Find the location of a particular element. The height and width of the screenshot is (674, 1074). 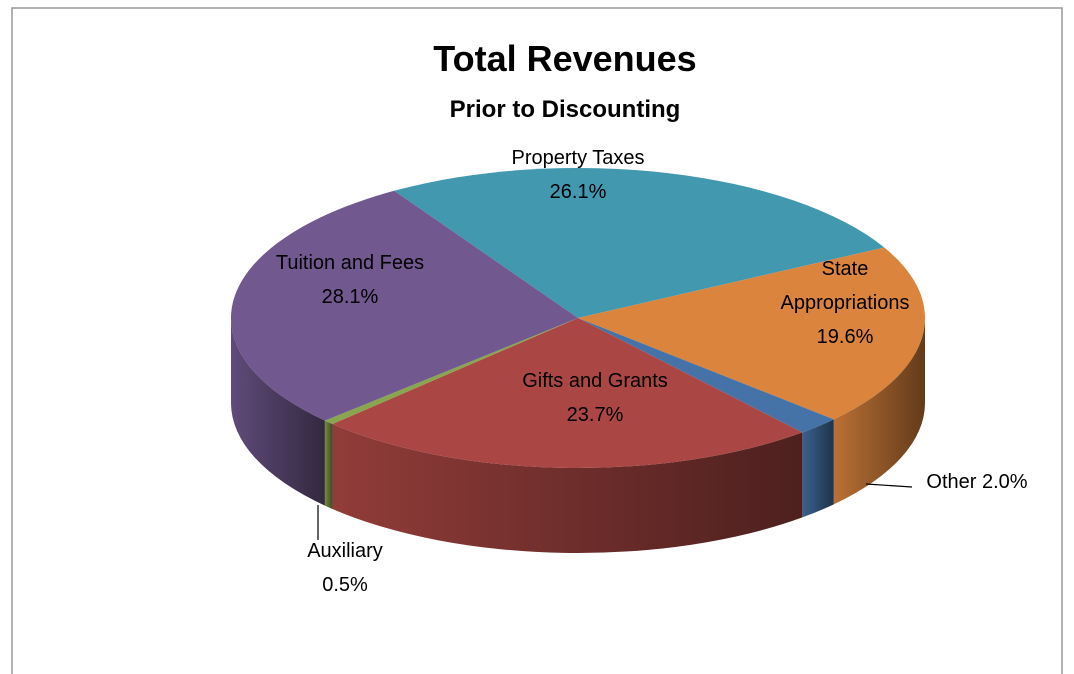

category-label: Gifts and Grants is located at coordinates (595, 381).